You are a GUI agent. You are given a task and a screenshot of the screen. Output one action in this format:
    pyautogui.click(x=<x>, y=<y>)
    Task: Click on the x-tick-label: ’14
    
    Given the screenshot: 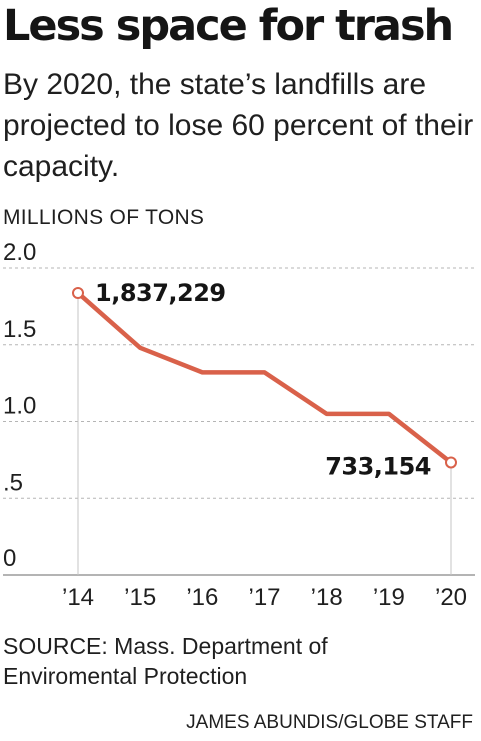 What is the action you would take?
    pyautogui.click(x=78, y=597)
    